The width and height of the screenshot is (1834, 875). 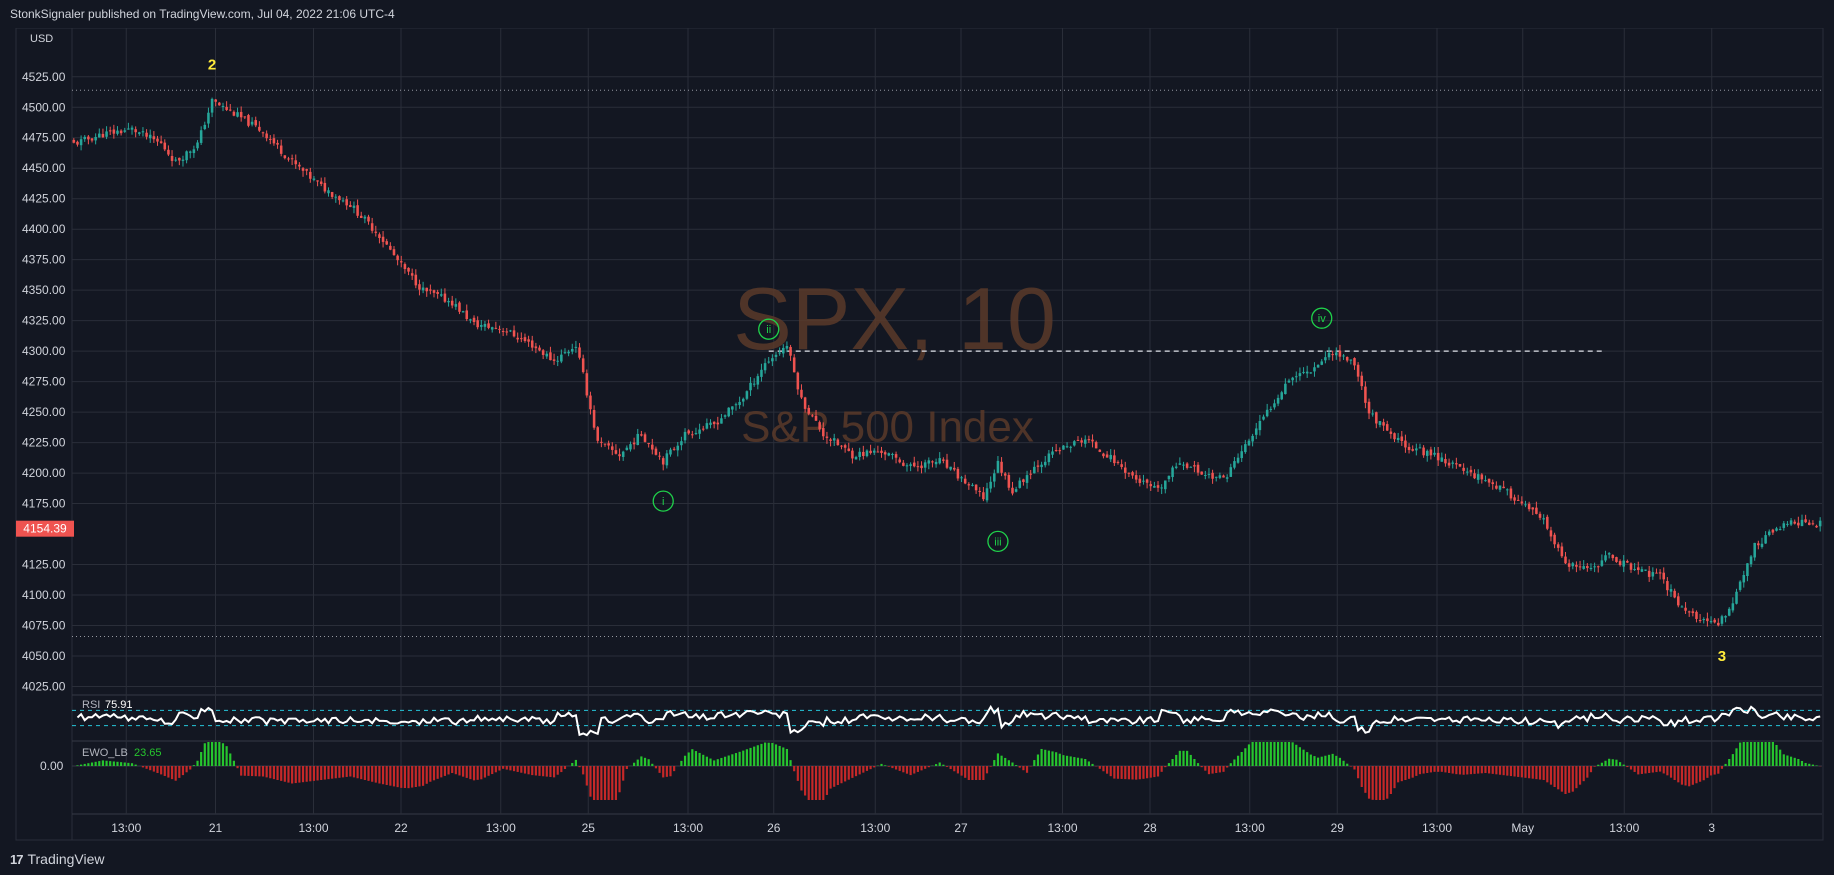 What do you see at coordinates (44, 260) in the screenshot?
I see `y-tick-label: 4375.00` at bounding box center [44, 260].